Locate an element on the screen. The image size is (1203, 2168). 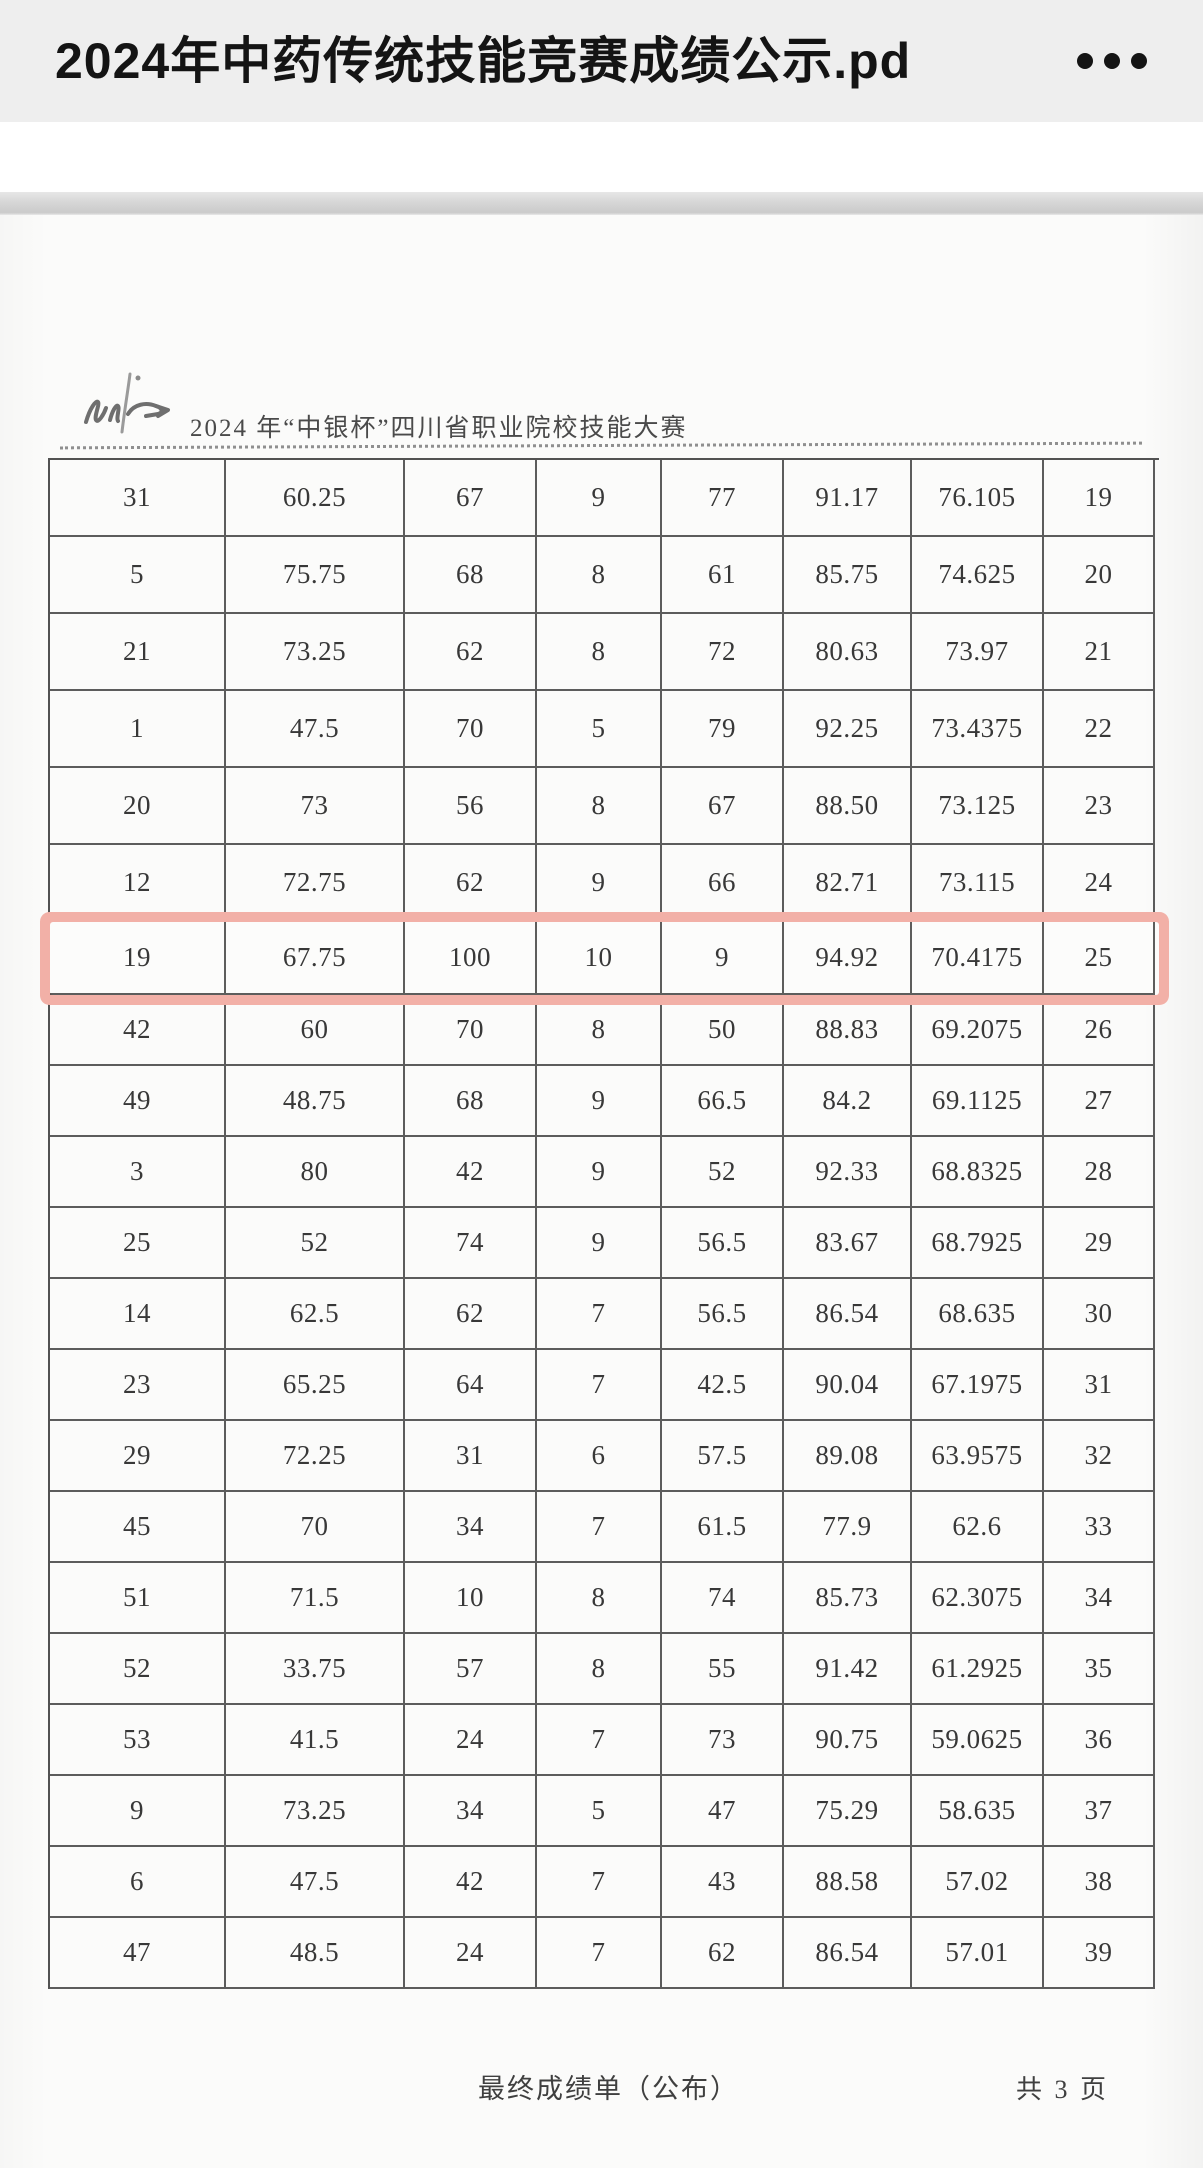
table-cell: 68 is located at coordinates (471, 1101).